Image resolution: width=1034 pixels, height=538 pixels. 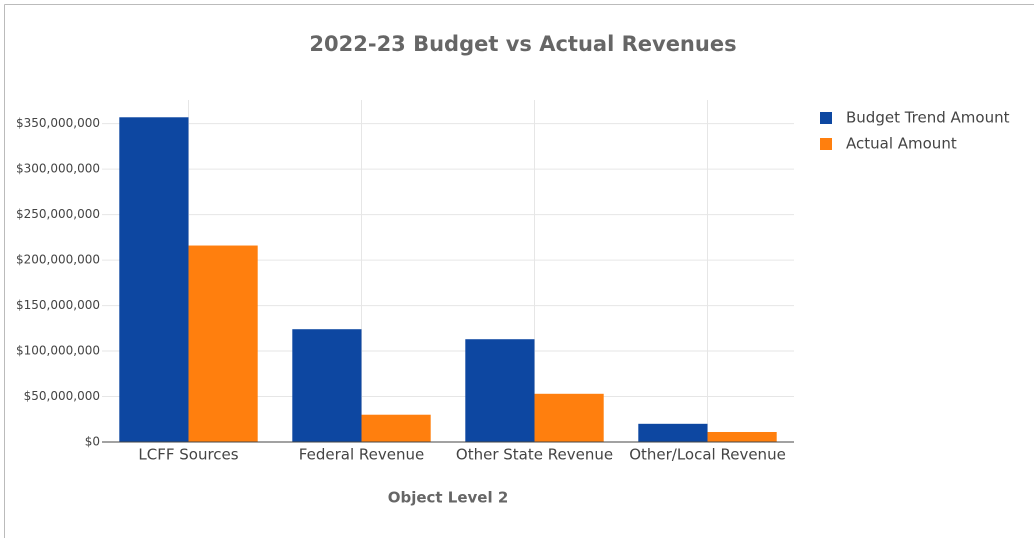 What do you see at coordinates (58, 214) in the screenshot?
I see `y-tick-label: $250,000,000` at bounding box center [58, 214].